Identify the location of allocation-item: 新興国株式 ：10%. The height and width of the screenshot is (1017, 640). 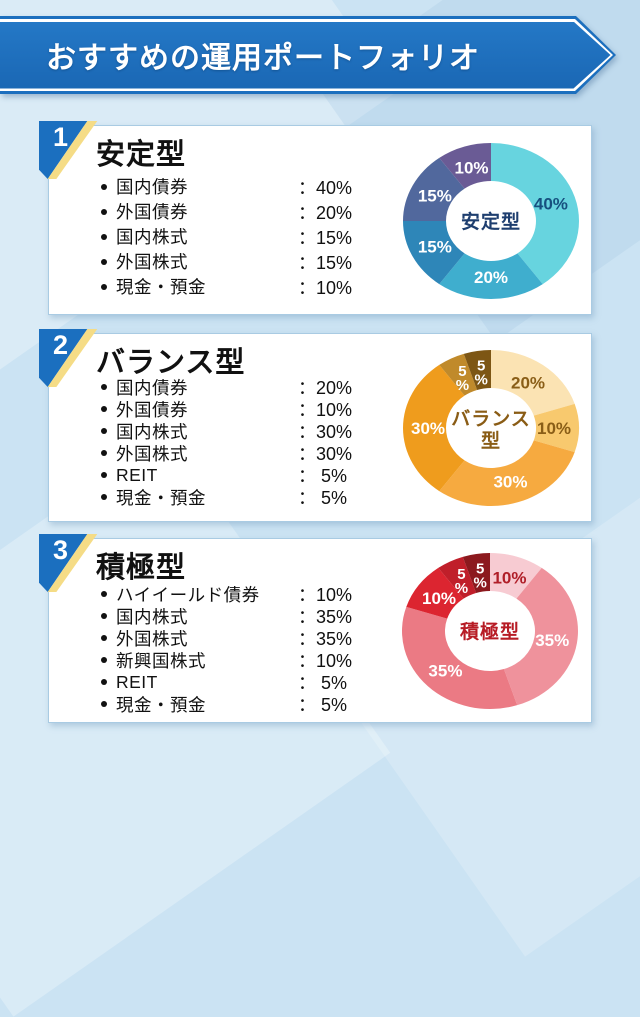
(226, 660).